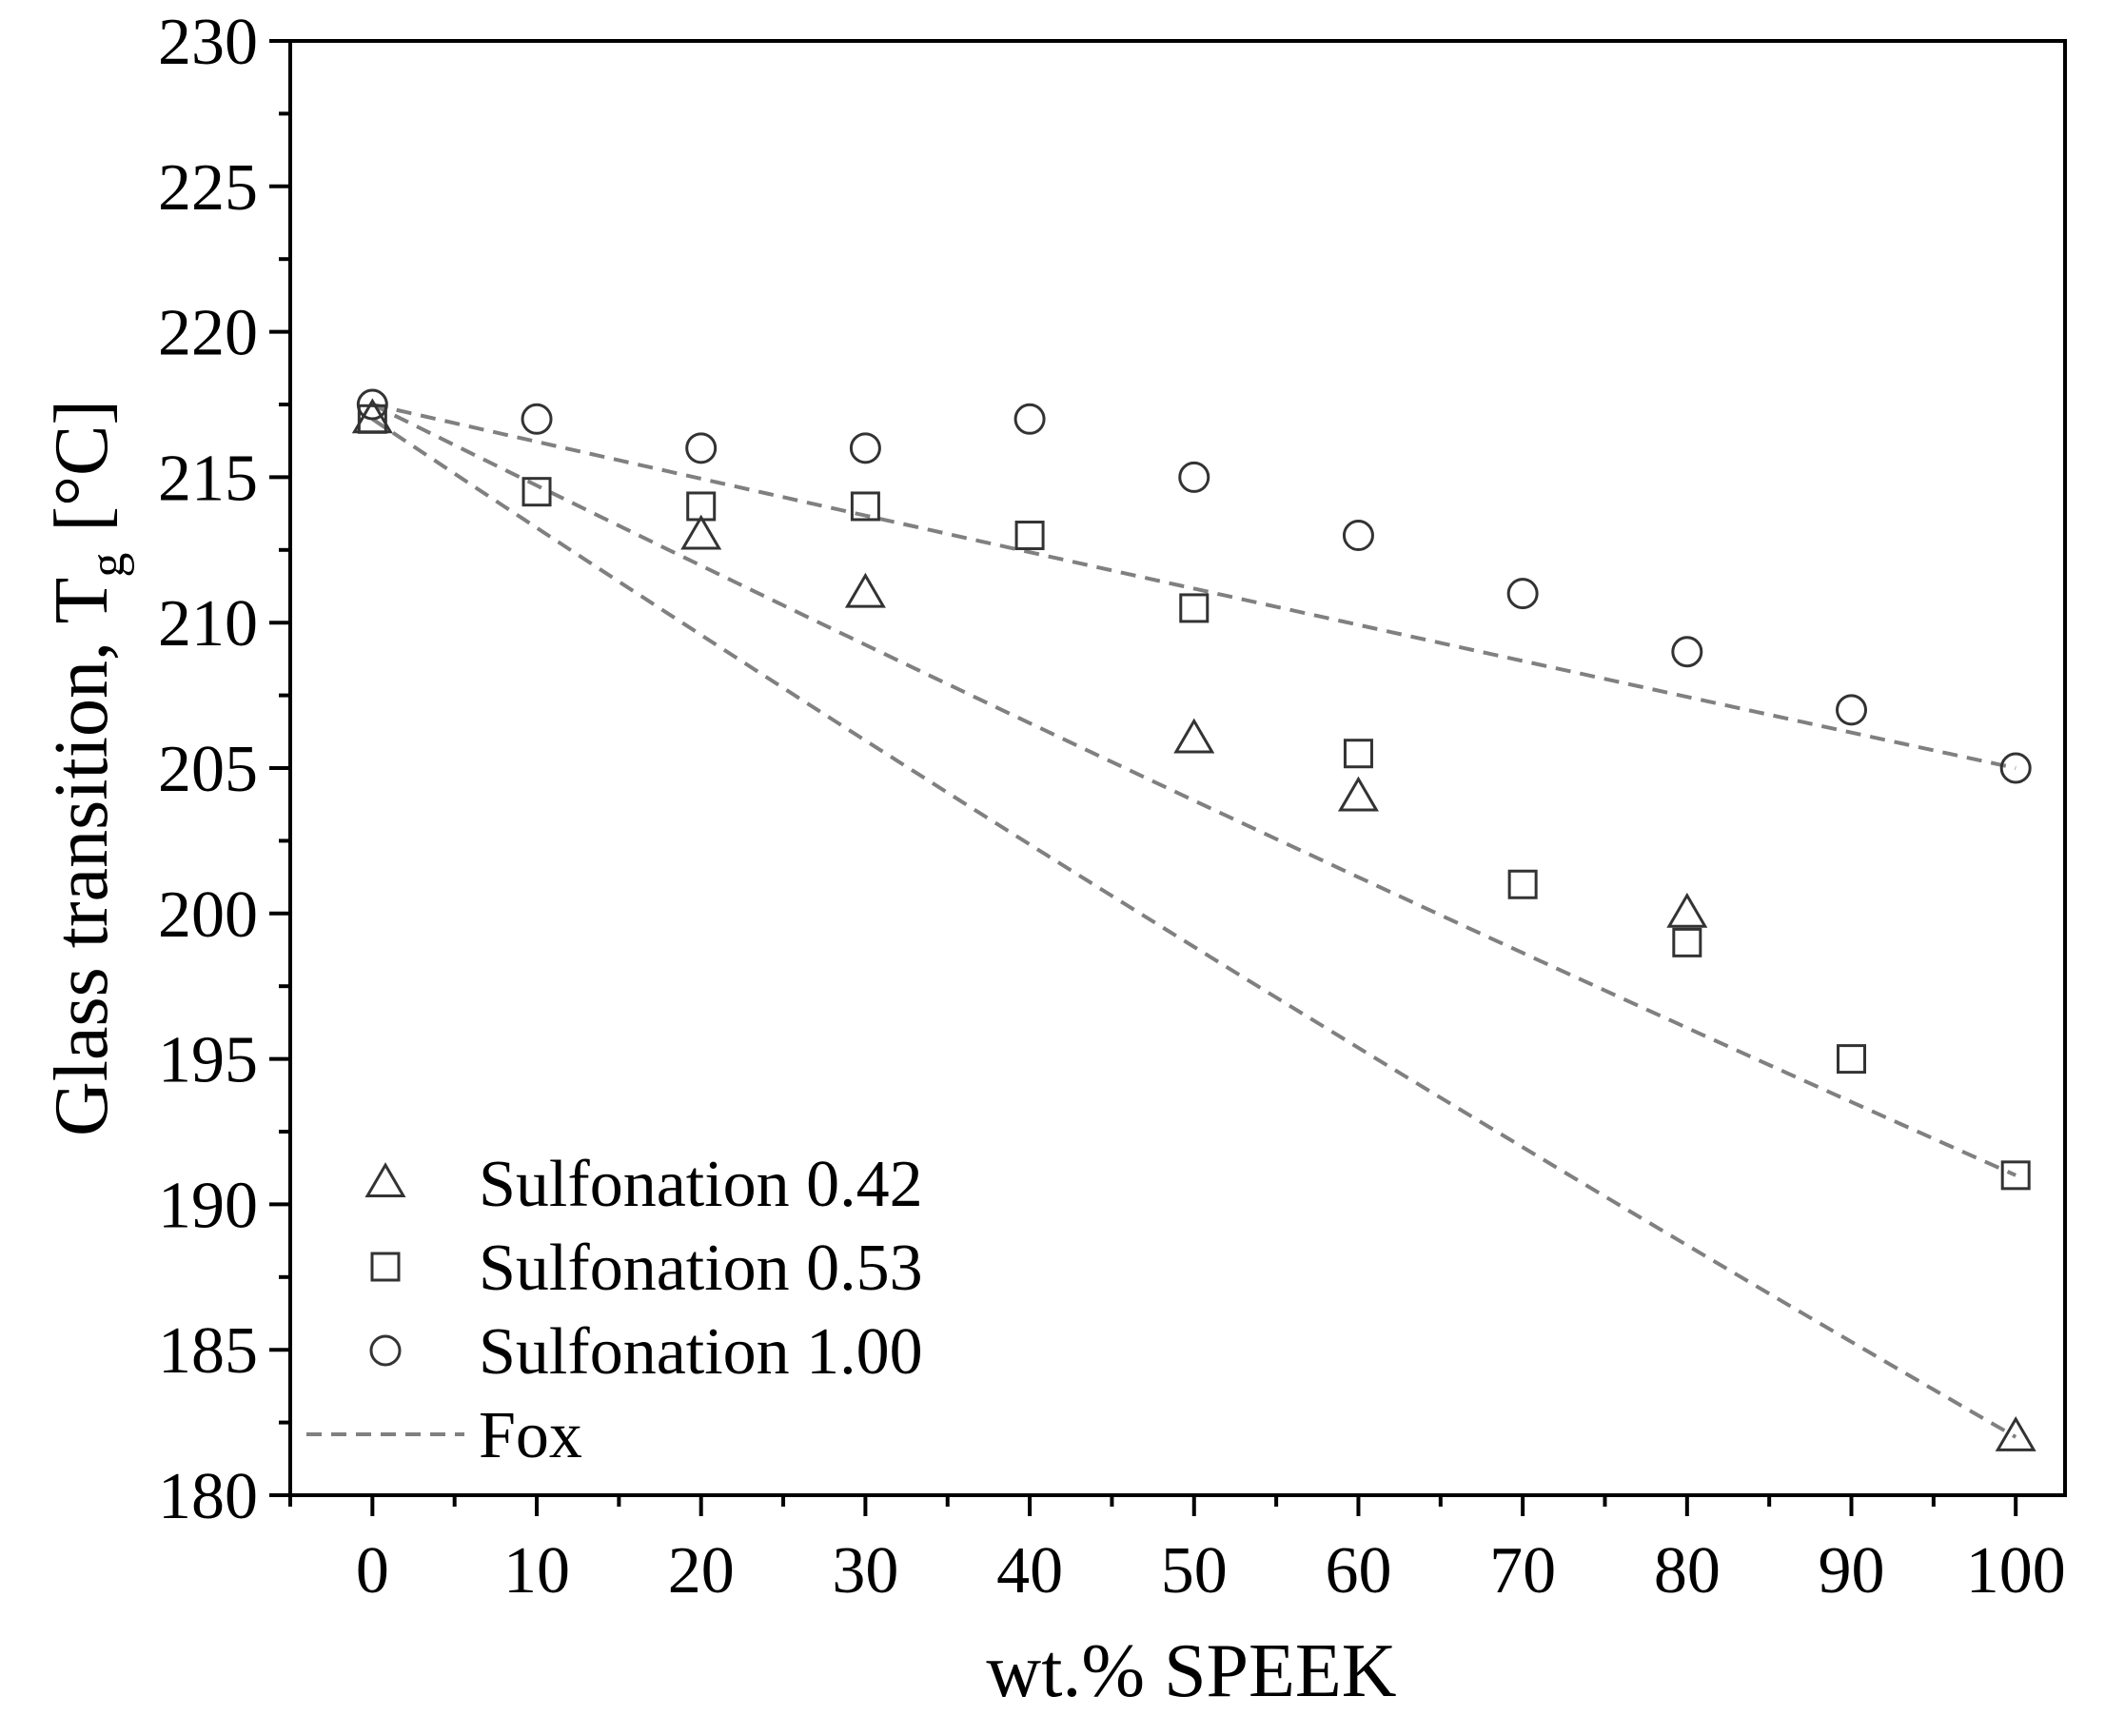 Image resolution: width=2105 pixels, height=1736 pixels. Describe the element at coordinates (208, 624) in the screenshot. I see `y-tick-label: 210` at that location.